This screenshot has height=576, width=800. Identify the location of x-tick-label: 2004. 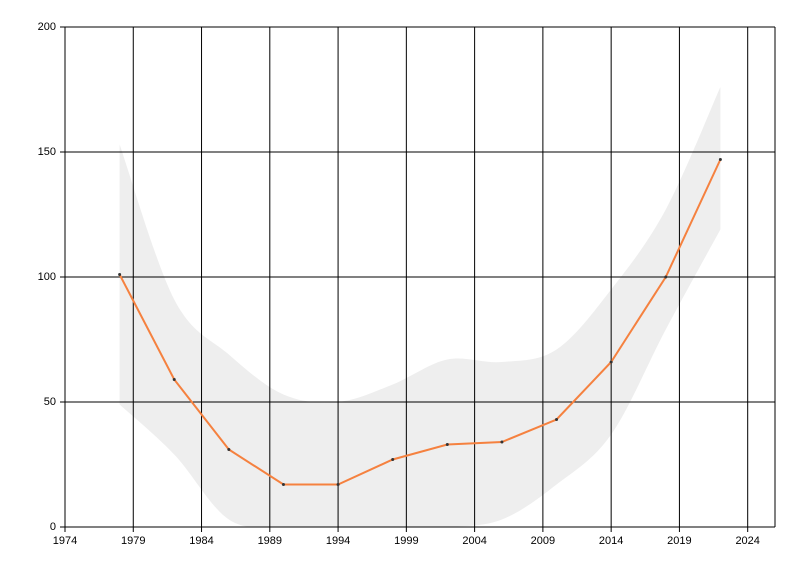
(474, 541).